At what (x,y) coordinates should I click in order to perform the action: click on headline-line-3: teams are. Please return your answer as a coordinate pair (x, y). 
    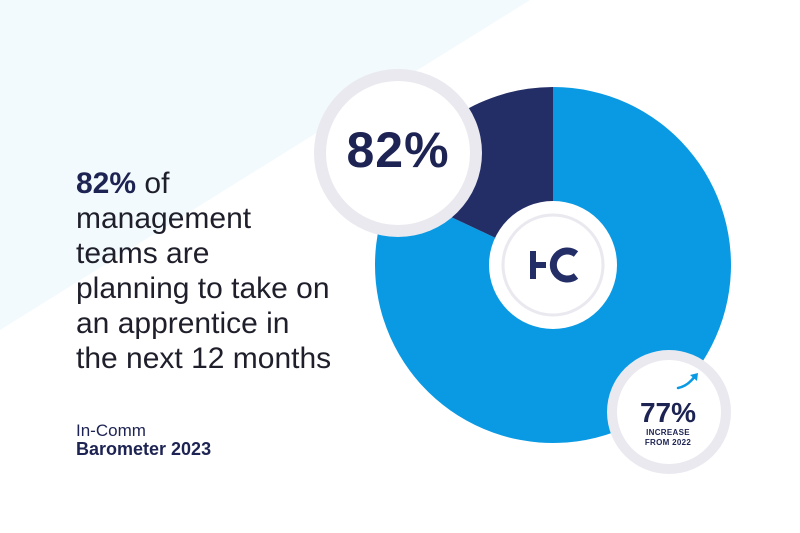
    Looking at the image, I should click on (143, 253).